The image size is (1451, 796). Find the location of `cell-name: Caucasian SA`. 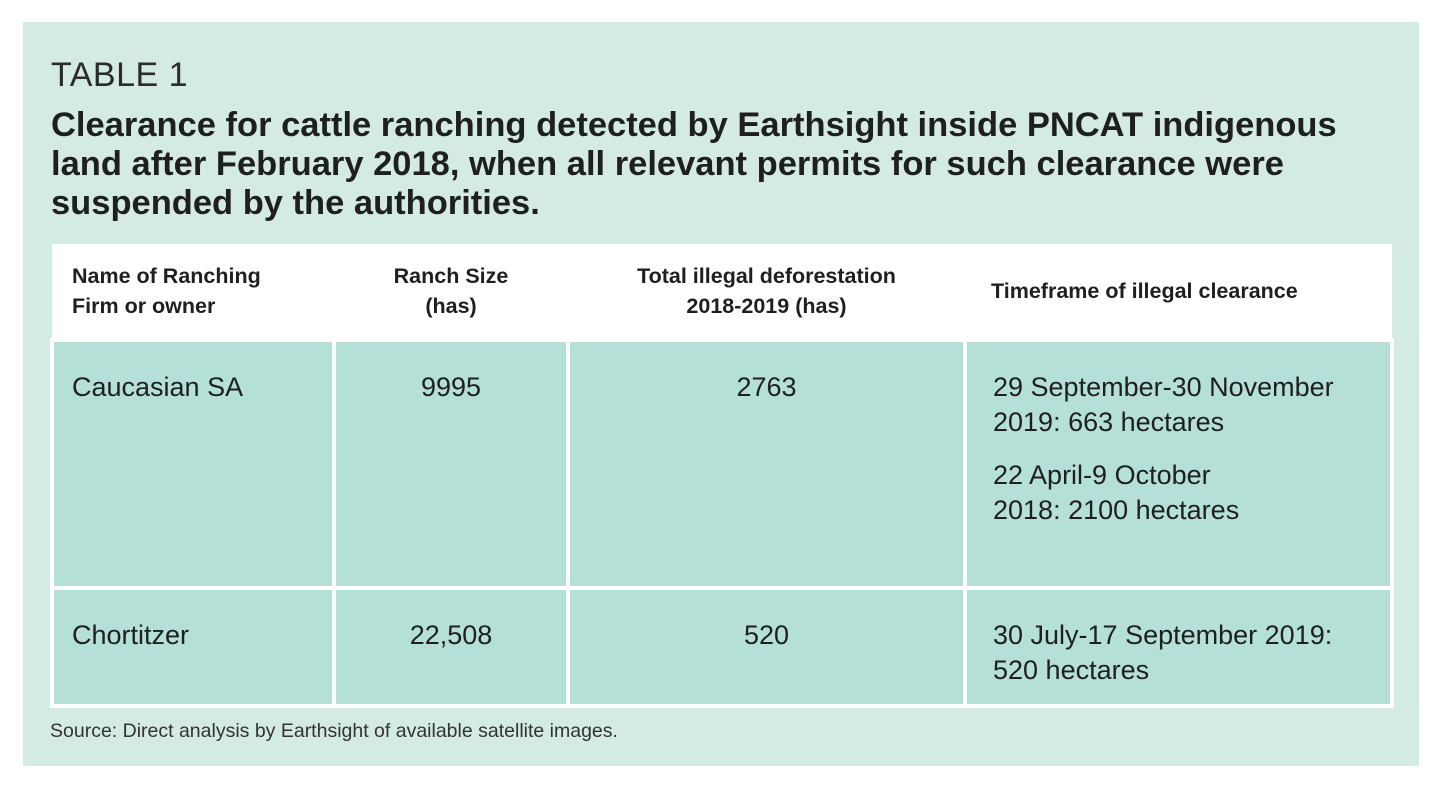

cell-name: Caucasian SA is located at coordinates (193, 464).